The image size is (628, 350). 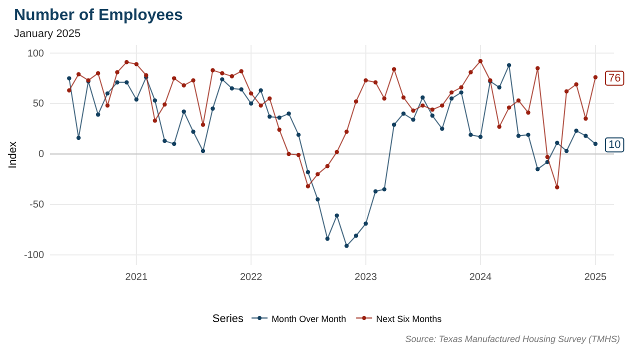 I want to click on x-tick-label: 2021, so click(x=136, y=278).